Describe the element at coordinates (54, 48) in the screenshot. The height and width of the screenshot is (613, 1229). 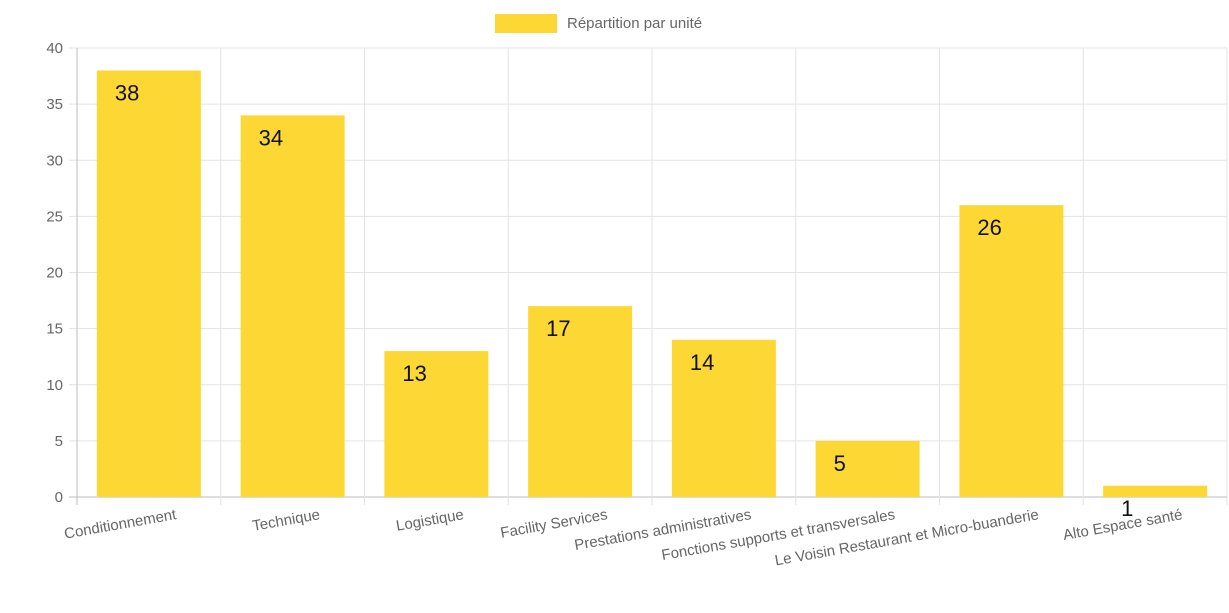
I see `y-tick-label: 40` at that location.